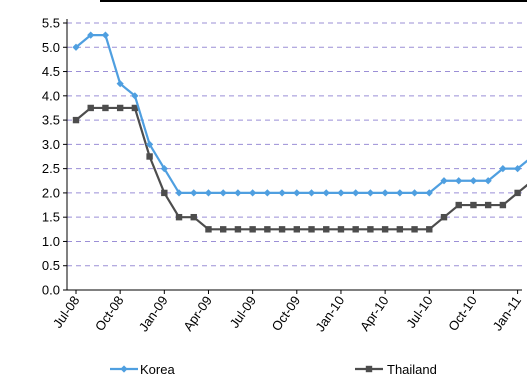 The width and height of the screenshot is (527, 382). What do you see at coordinates (462, 313) in the screenshot?
I see `x-tick-label: Oct-10` at bounding box center [462, 313].